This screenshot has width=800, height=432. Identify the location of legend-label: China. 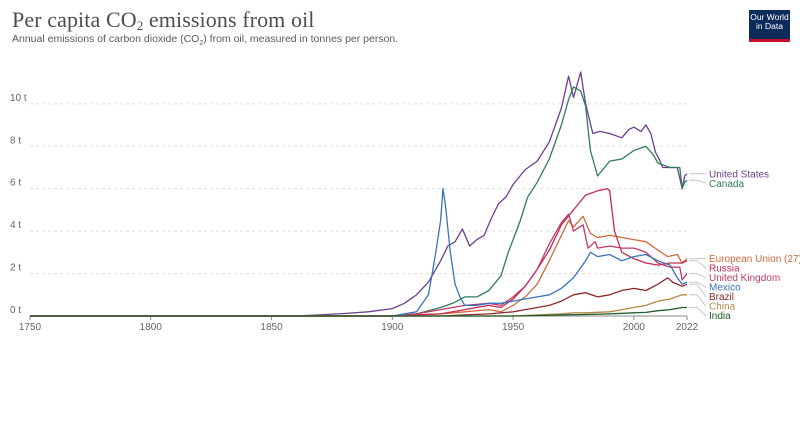
(722, 307).